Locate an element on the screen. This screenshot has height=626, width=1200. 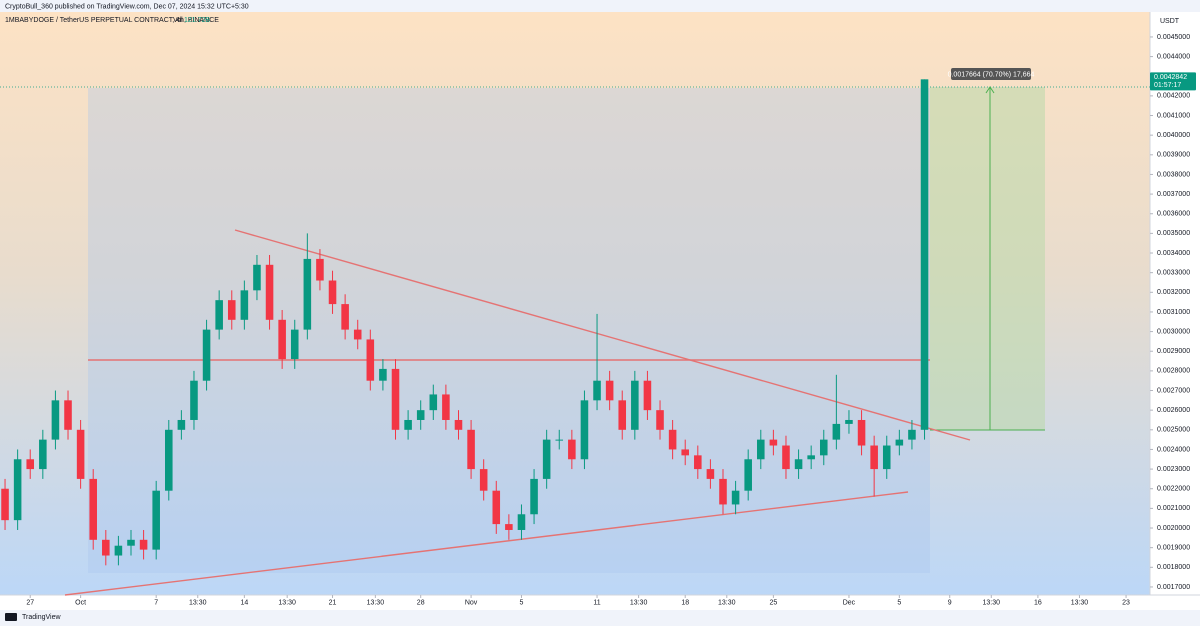
x-tick-label: 27 is located at coordinates (30, 602).